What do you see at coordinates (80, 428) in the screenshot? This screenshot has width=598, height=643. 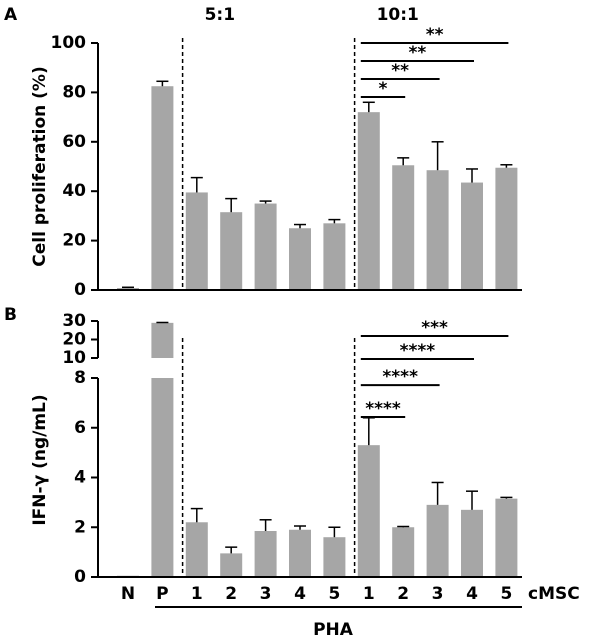 I see `y-tick-label: 6` at bounding box center [80, 428].